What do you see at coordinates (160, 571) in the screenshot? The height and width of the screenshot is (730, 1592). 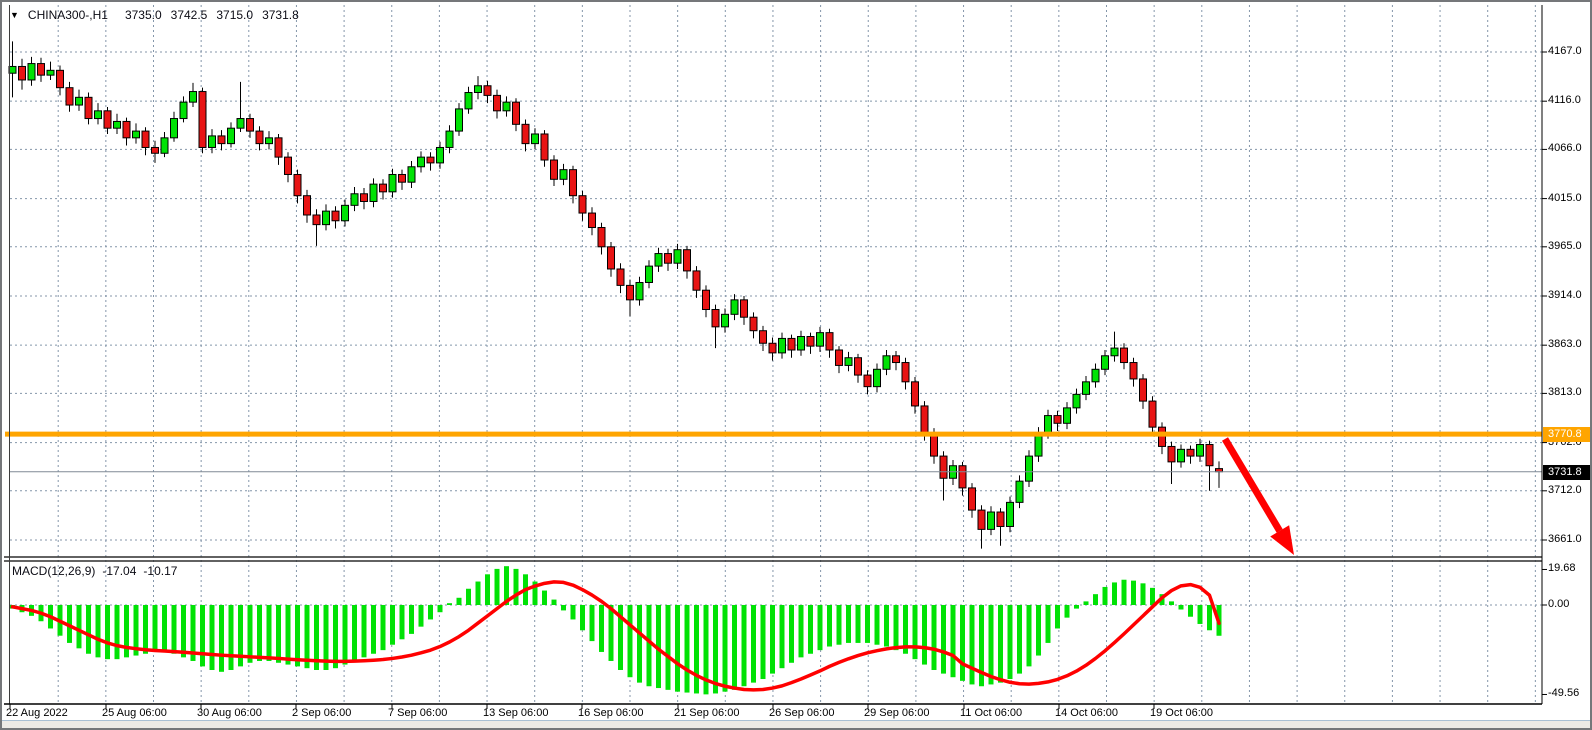 I see `macd-signal-value: -10.17` at bounding box center [160, 571].